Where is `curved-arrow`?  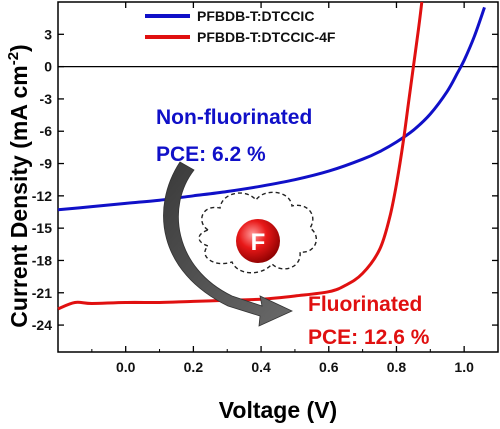 curved-arrow is located at coordinates (228, 244).